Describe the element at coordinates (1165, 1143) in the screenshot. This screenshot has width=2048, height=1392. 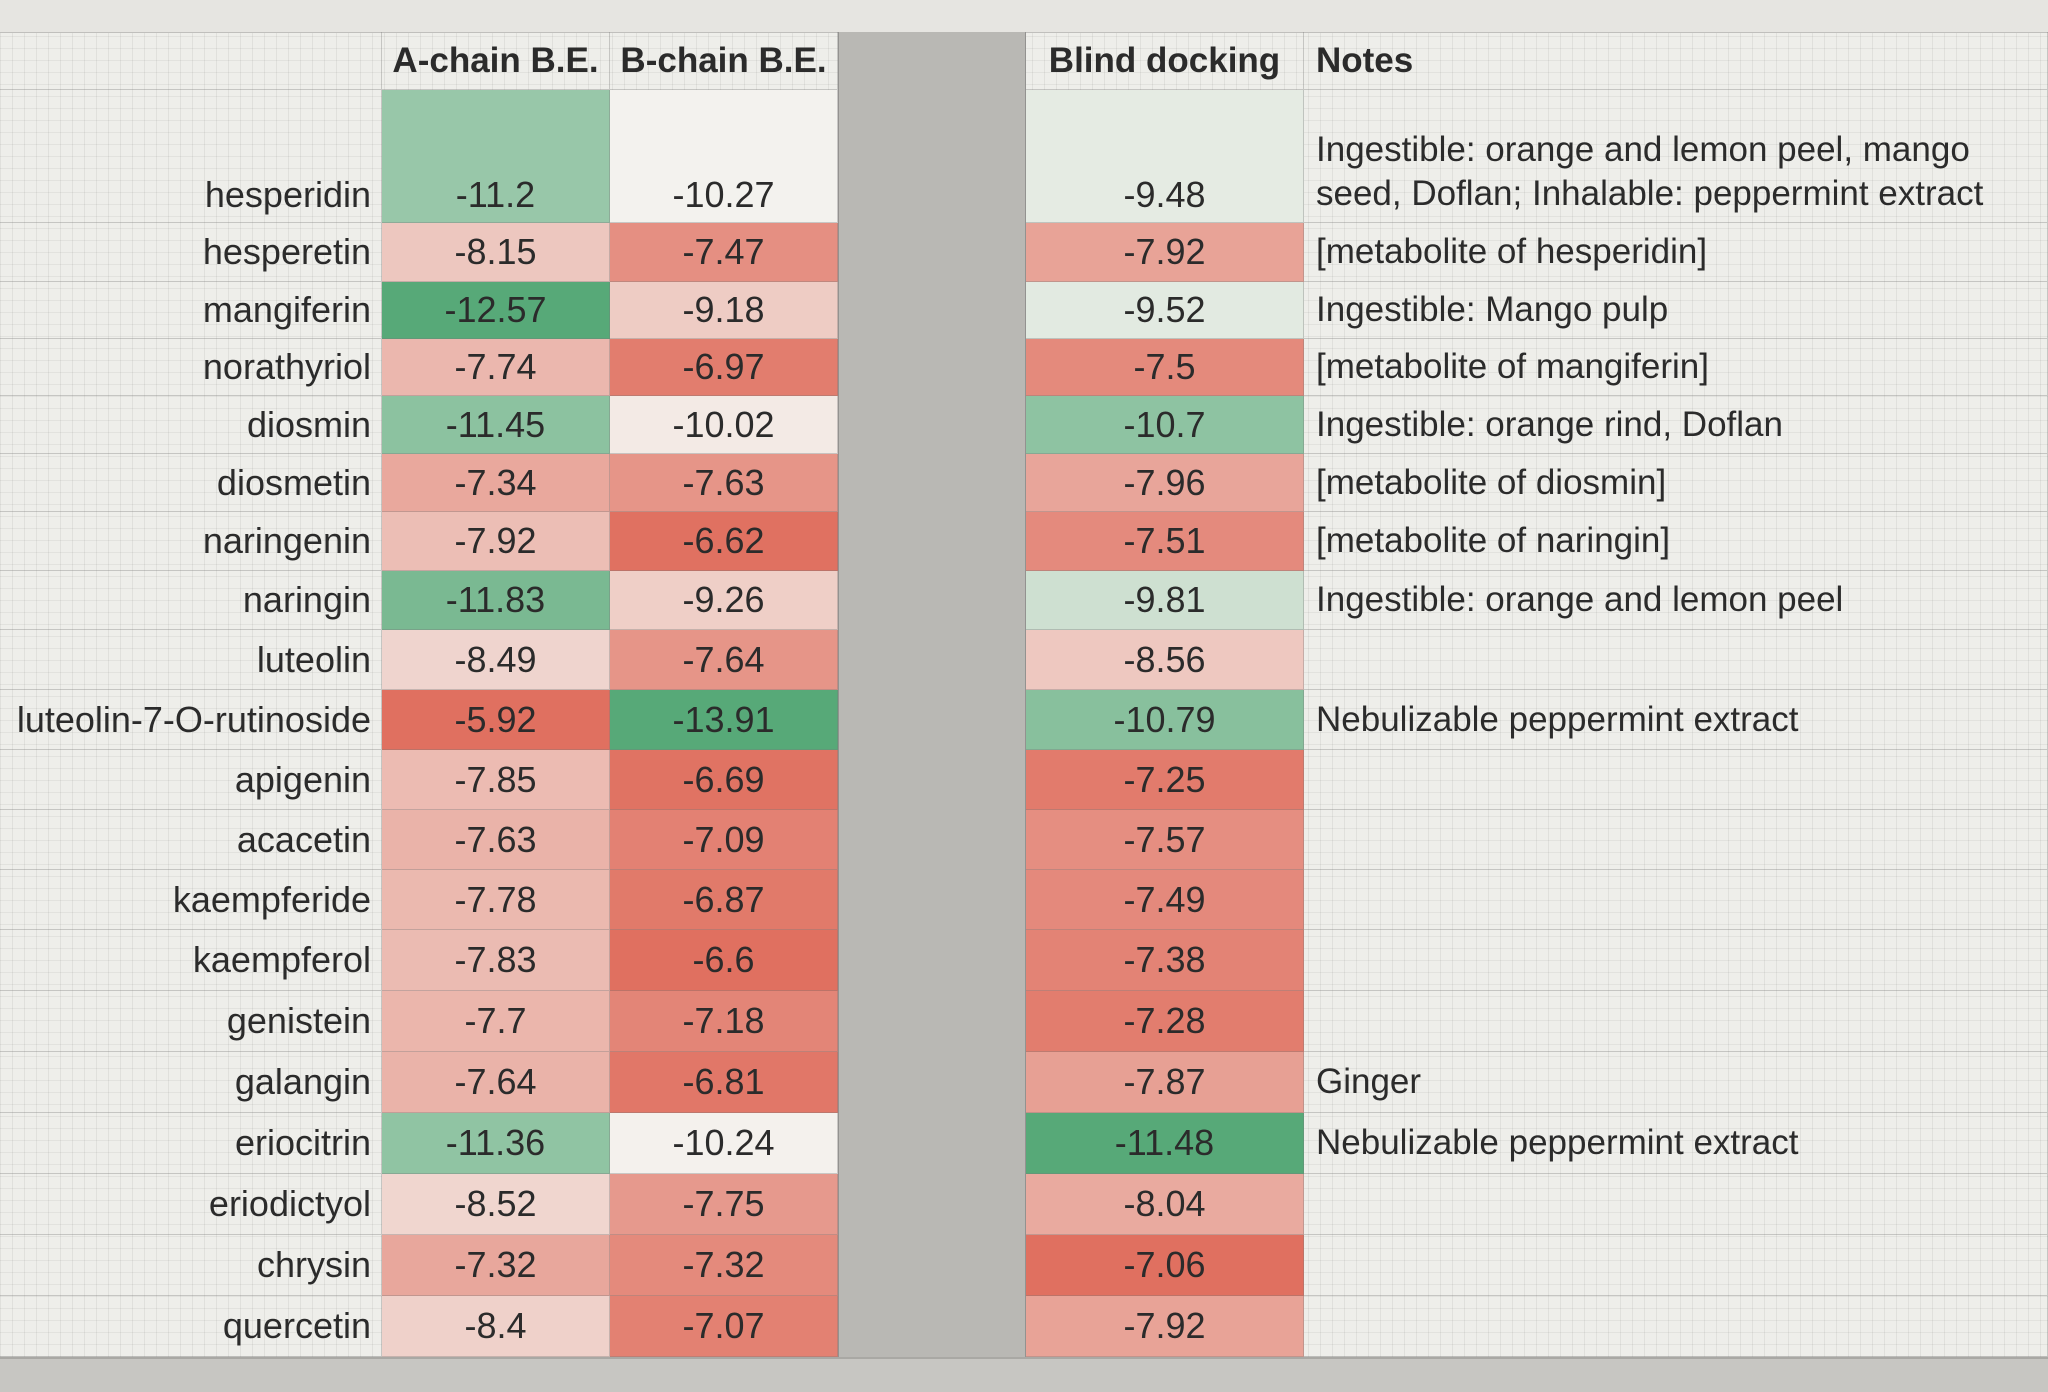
I see `blind-docking-value-cell: -11.48` at that location.